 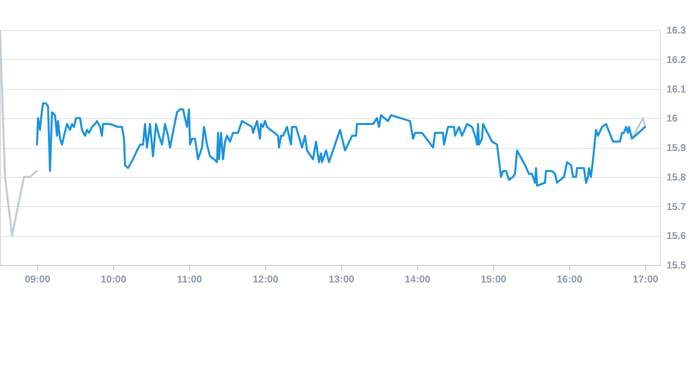 I want to click on y-tick-label: 15.6, so click(x=676, y=236).